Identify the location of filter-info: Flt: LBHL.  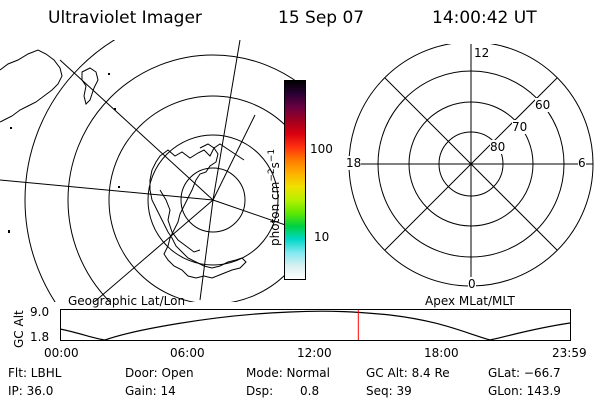
(35, 373).